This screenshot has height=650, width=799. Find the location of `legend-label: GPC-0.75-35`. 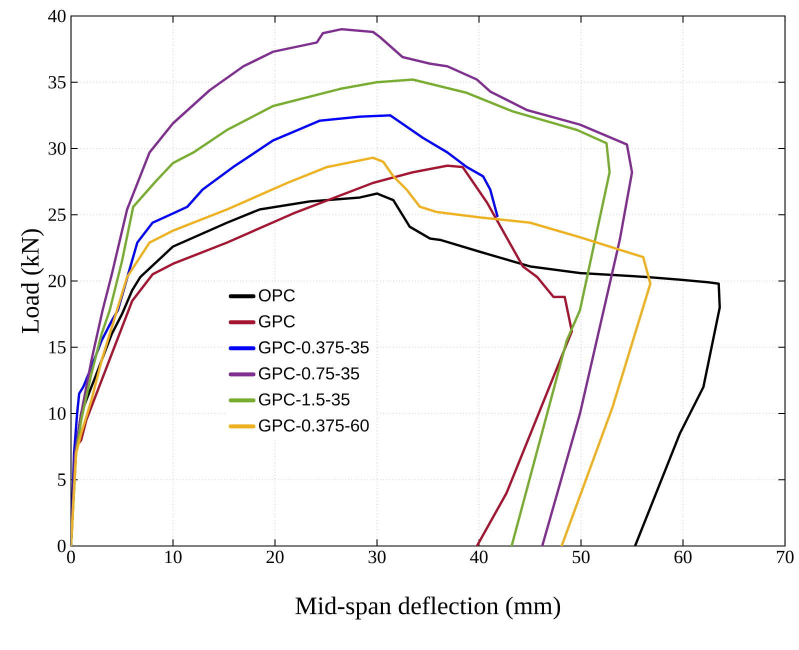

legend-label: GPC-0.75-35 is located at coordinates (309, 373).